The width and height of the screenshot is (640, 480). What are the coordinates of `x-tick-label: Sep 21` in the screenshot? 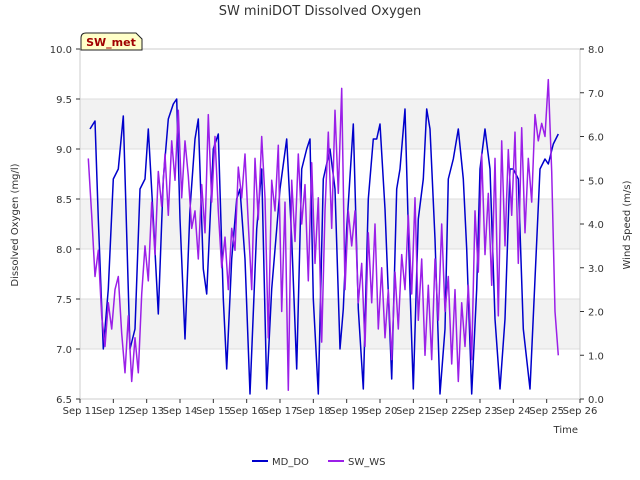 It's located at (413, 411).